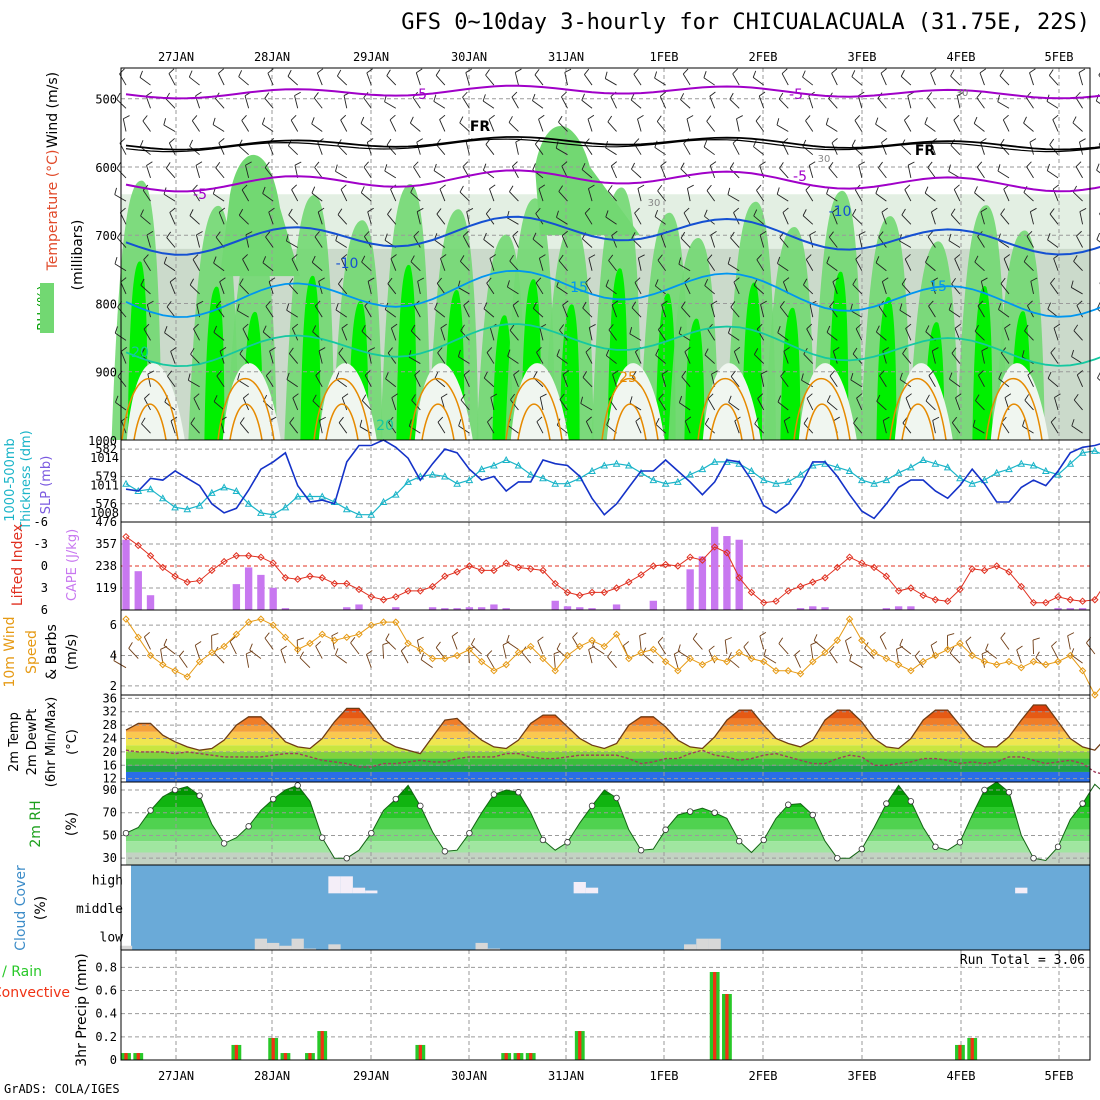 The image size is (1100, 1100). What do you see at coordinates (690, 947) in the screenshot?
I see `cloud-low-bar` at bounding box center [690, 947].